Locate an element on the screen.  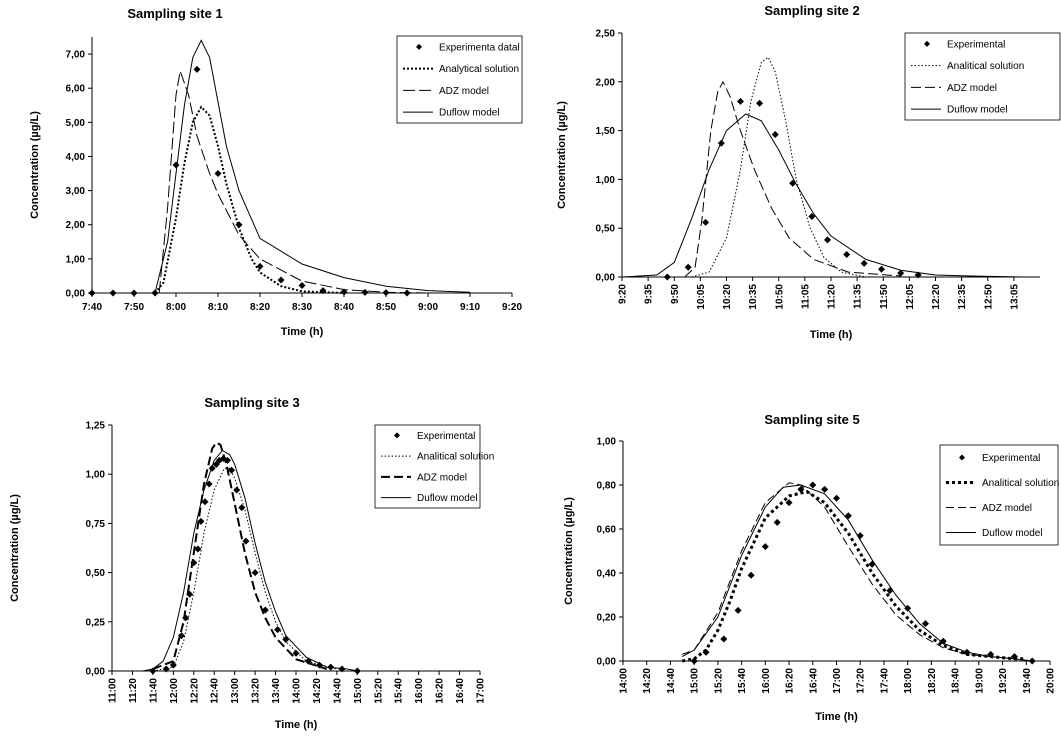
y-tick-label: 0,40 is located at coordinates (607, 574).